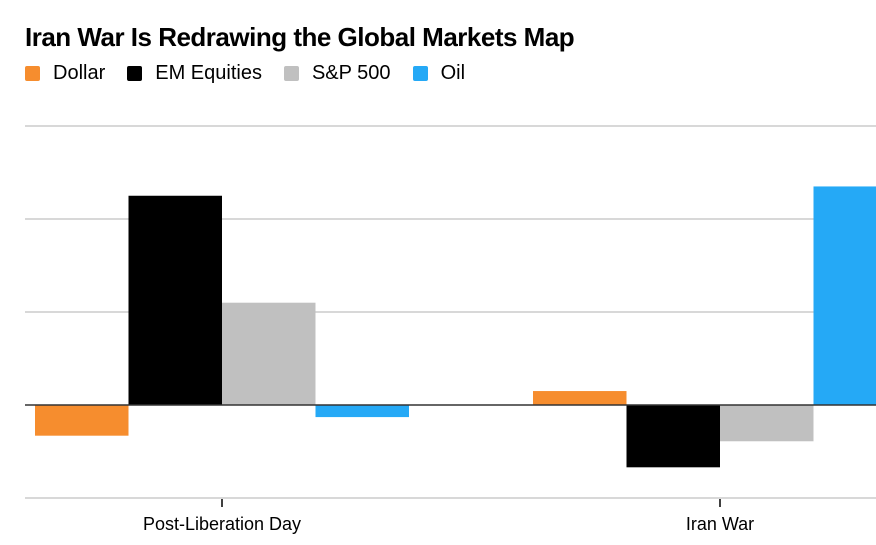  I want to click on legend: Dollar EM Equities S&P 500 Oil, so click(256, 73).